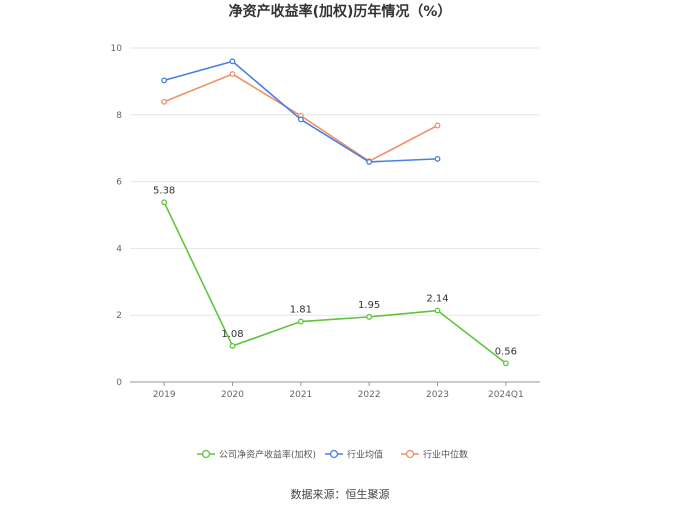 This screenshot has width=680, height=509. I want to click on chart-title: 净资产收益率(加权)历年情况（%）, so click(340, 11).